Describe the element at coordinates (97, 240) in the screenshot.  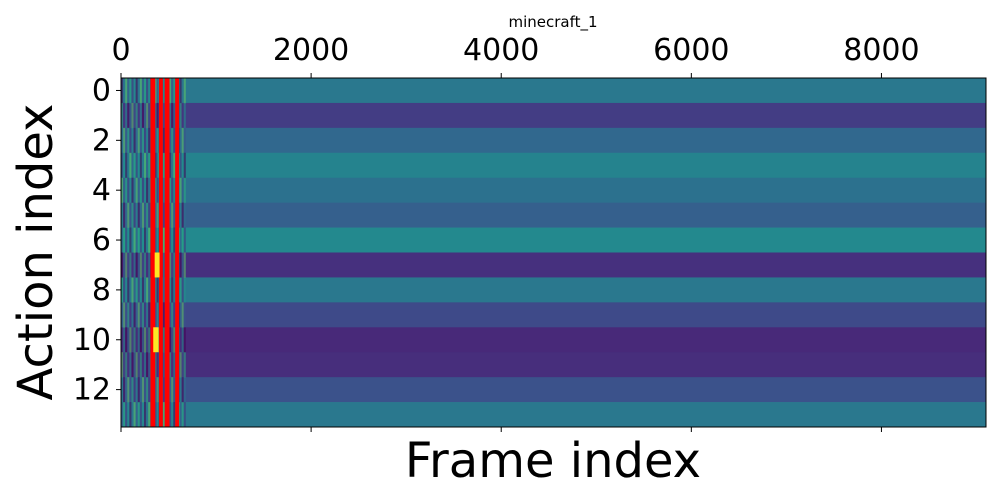
I see `y-axis: 0 2 4 6 8 10 12` at that location.